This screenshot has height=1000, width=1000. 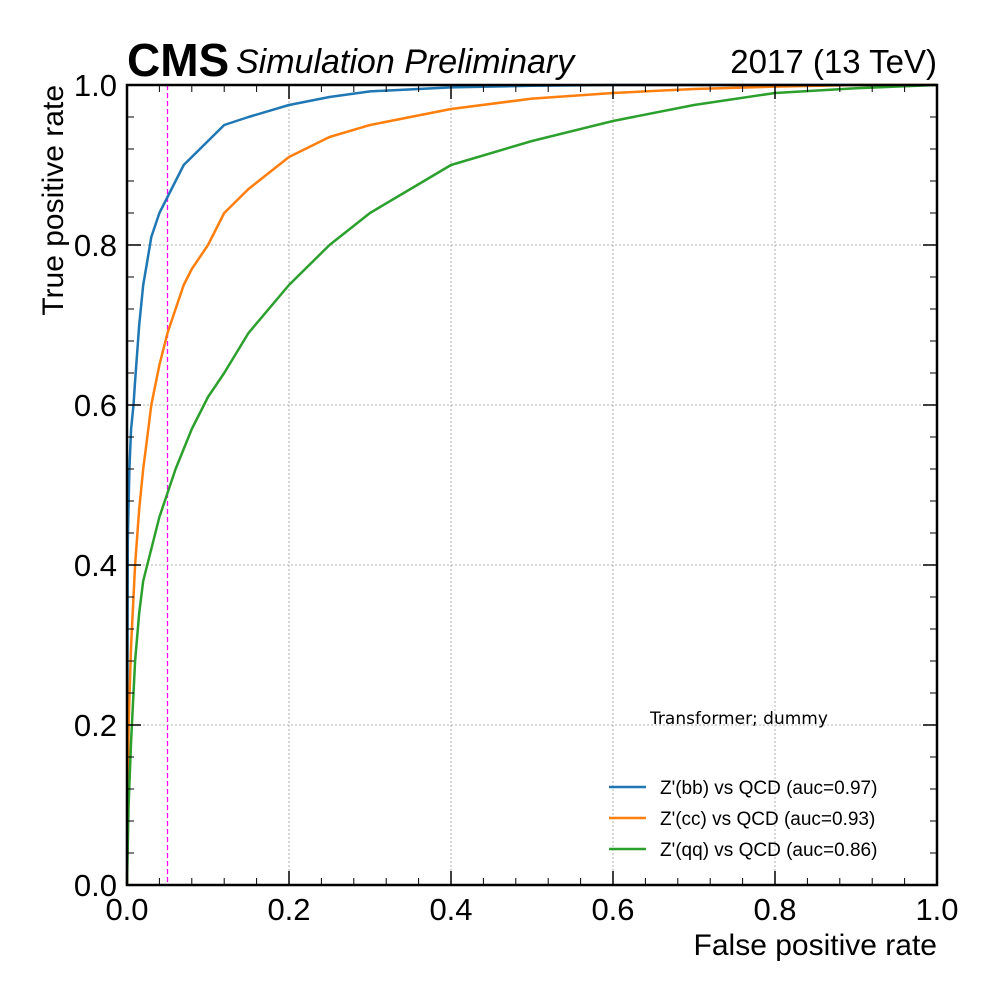 What do you see at coordinates (126, 909) in the screenshot?
I see `x-tick-label: 0.0` at bounding box center [126, 909].